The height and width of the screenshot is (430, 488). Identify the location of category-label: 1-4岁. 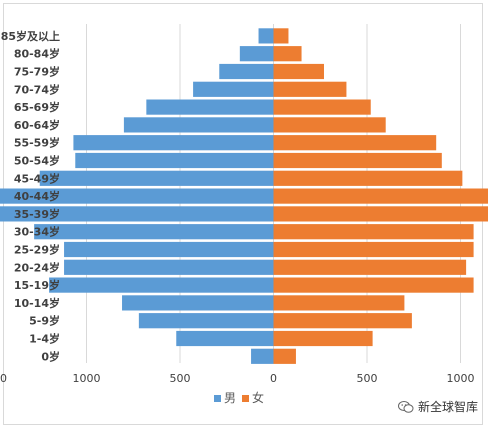
(44, 339).